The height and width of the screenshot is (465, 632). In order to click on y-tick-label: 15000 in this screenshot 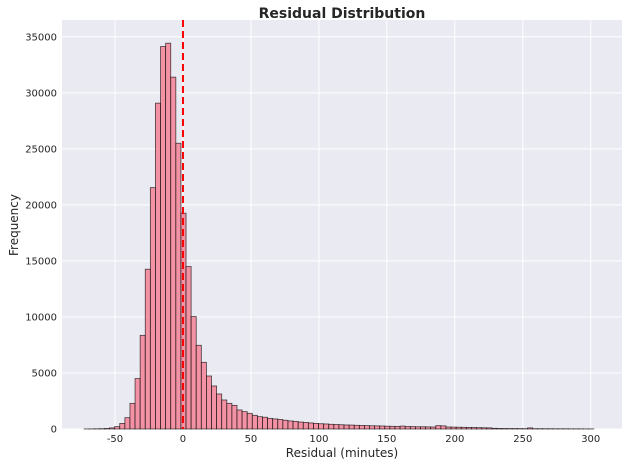, I will do `click(41, 261)`.